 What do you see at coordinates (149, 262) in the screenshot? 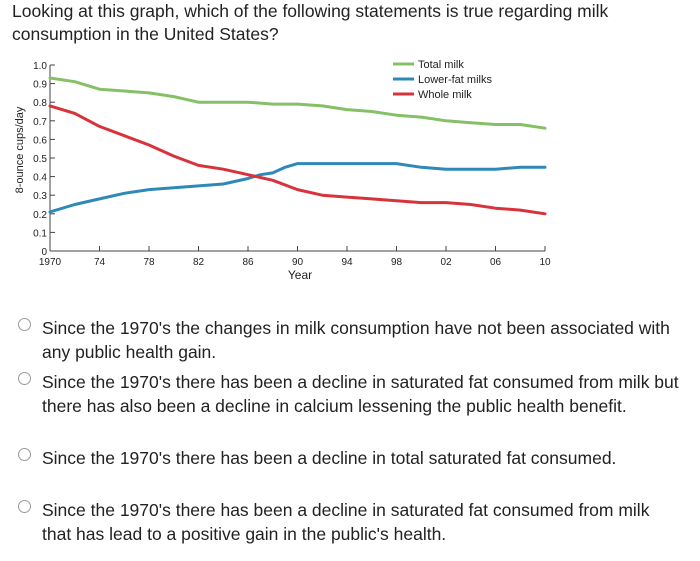
I see `x-tick-label: 78` at bounding box center [149, 262].